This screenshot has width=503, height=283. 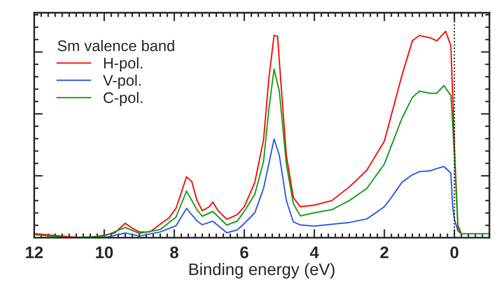 What do you see at coordinates (116, 46) in the screenshot?
I see `legend-title: Sm valence band` at bounding box center [116, 46].